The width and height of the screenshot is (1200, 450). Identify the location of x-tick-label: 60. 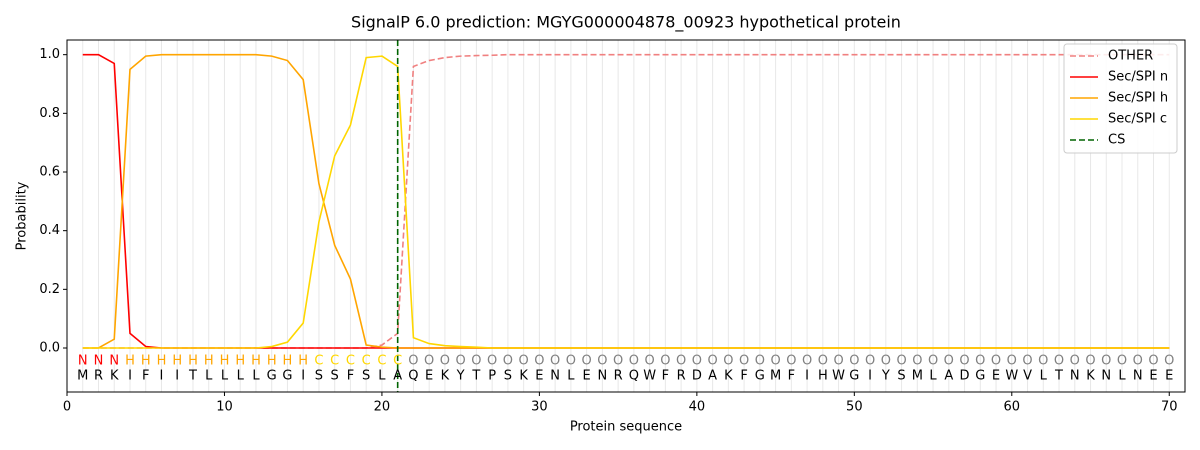
(1012, 407).